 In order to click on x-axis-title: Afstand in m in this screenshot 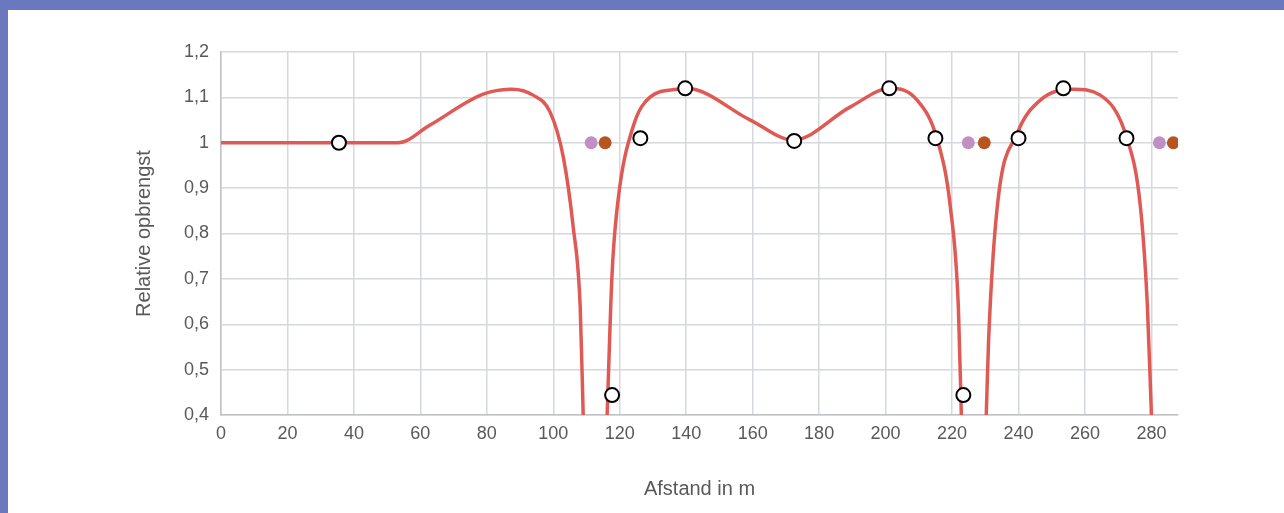, I will do `click(699, 487)`.